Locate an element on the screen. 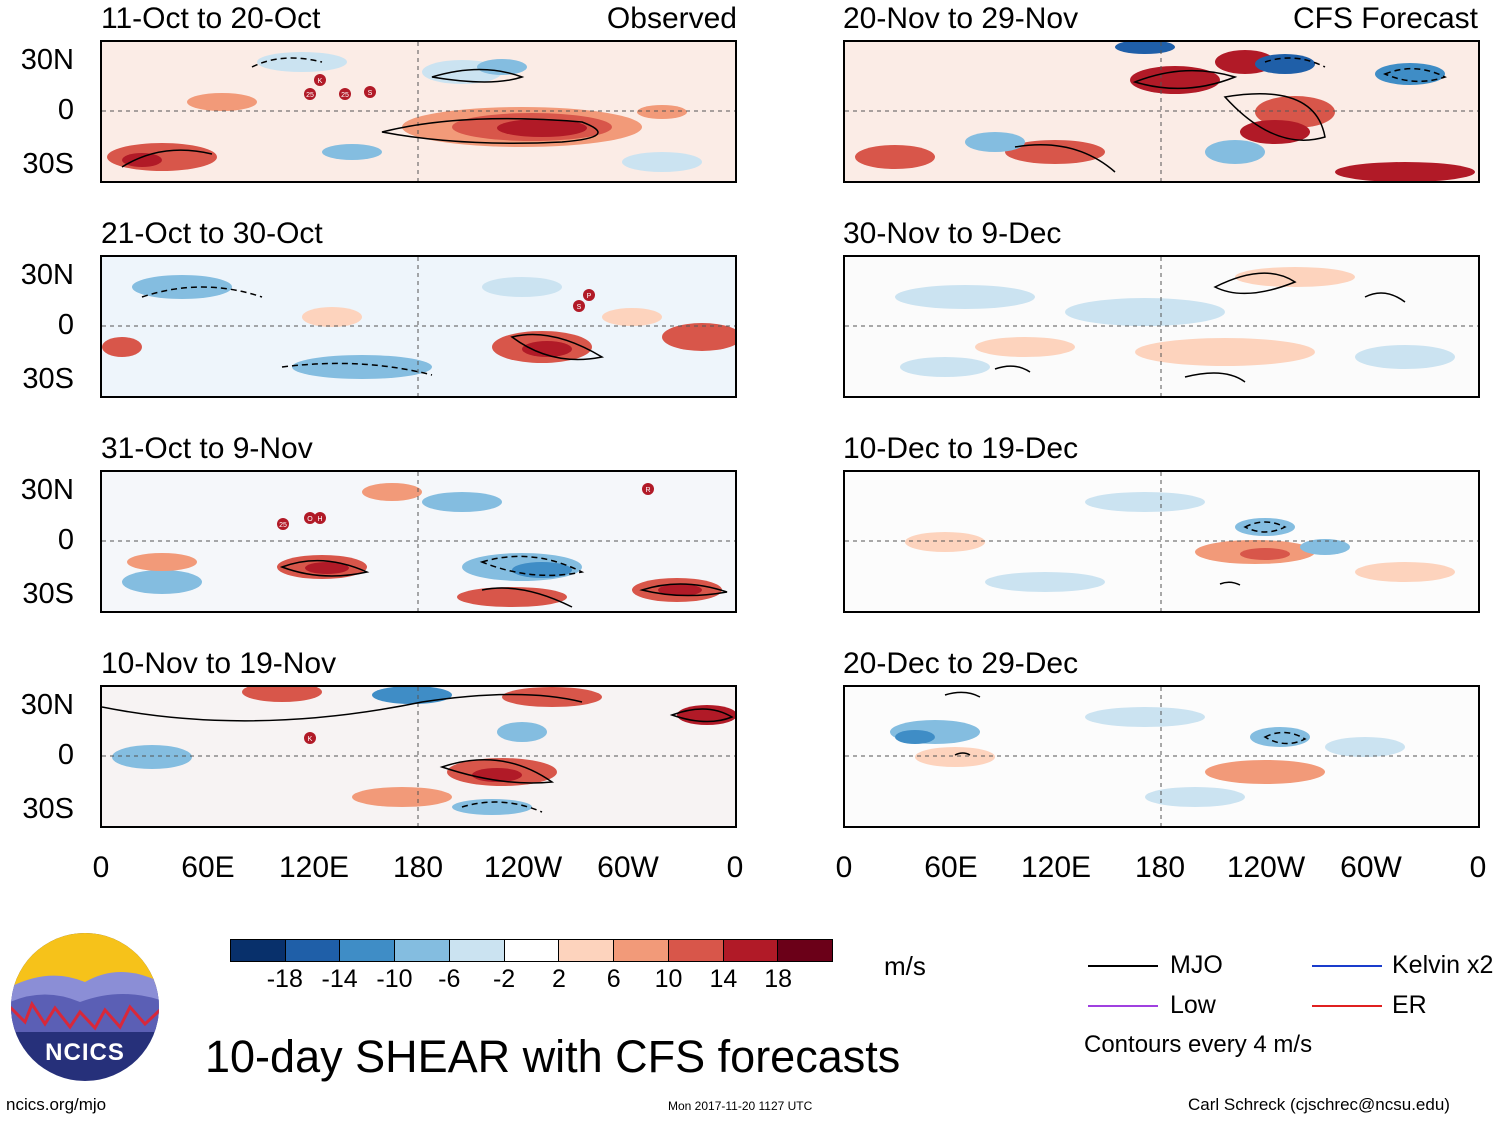 The image size is (1510, 1121). colorbar-tick-label: 14 is located at coordinates (723, 979).